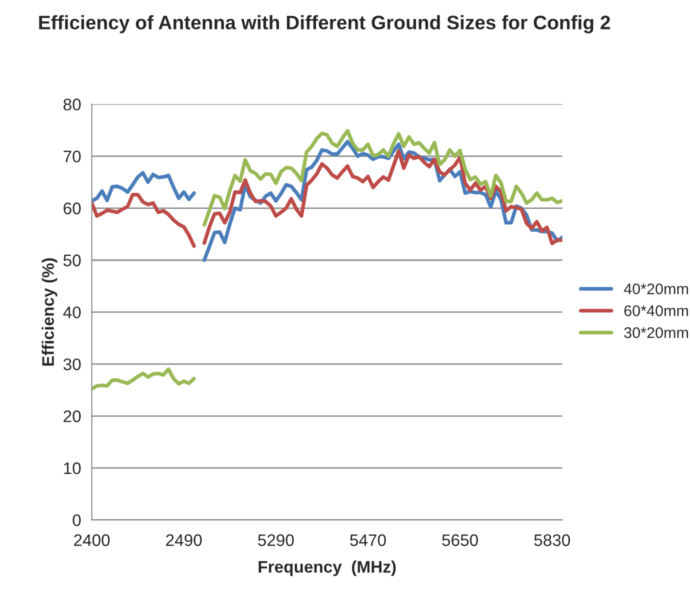 This screenshot has height=606, width=690. What do you see at coordinates (656, 288) in the screenshot?
I see `legend-label: 40*20mm` at bounding box center [656, 288].